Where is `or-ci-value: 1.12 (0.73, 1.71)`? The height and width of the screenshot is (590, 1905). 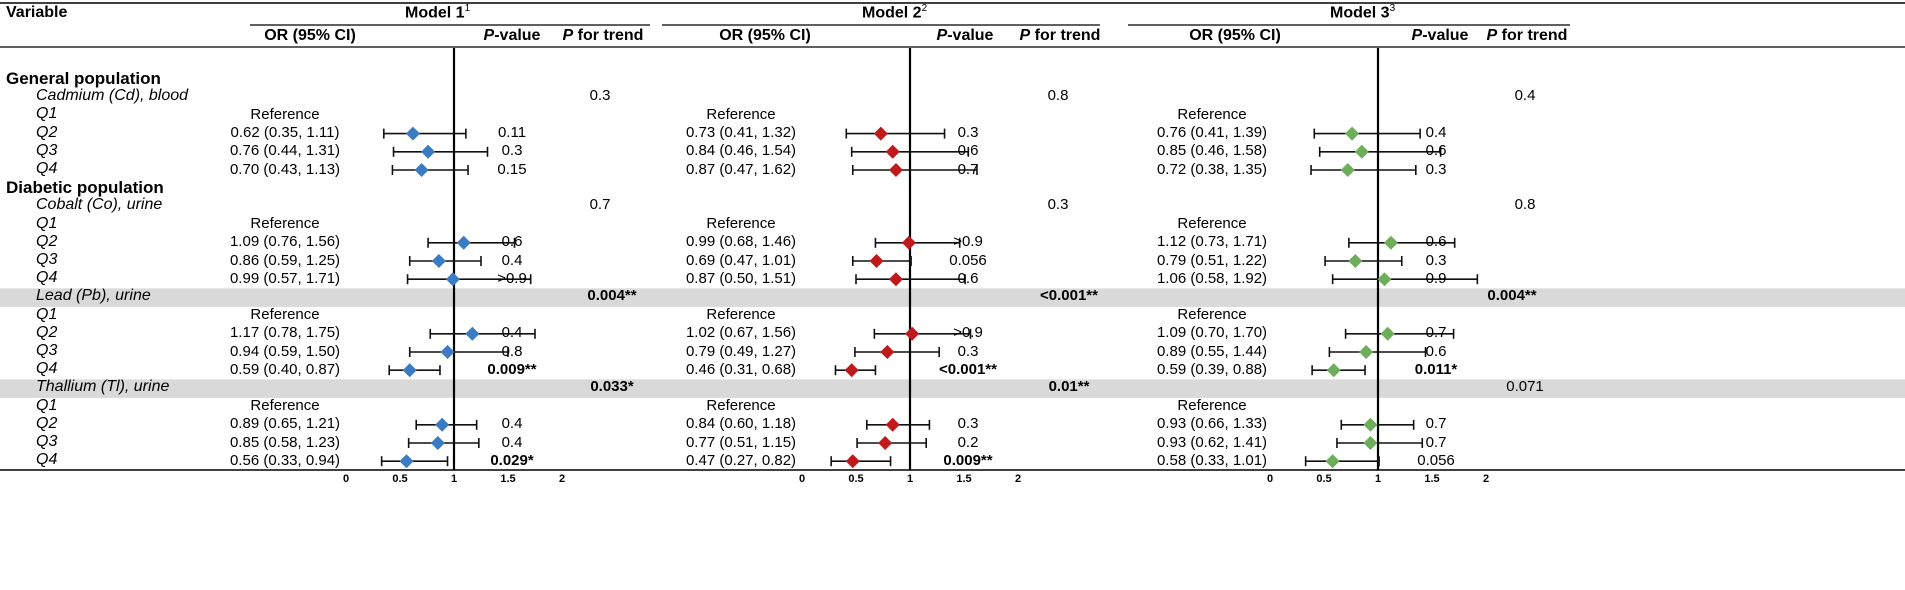 or-ci-value: 1.12 (0.73, 1.71) is located at coordinates (1212, 242).